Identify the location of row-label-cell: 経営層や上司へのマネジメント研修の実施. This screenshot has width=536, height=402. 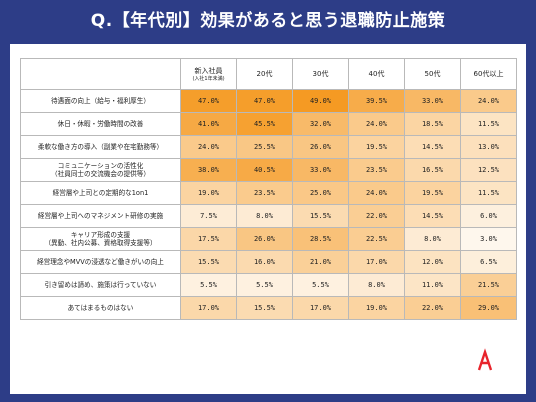
(100, 216).